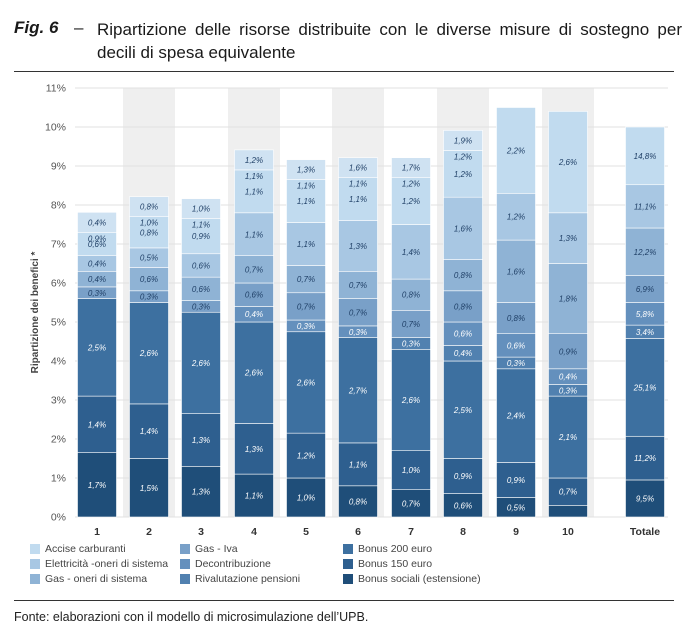 This screenshot has height=637, width=691. What do you see at coordinates (411, 532) in the screenshot?
I see `x-tick-label: 7` at bounding box center [411, 532].